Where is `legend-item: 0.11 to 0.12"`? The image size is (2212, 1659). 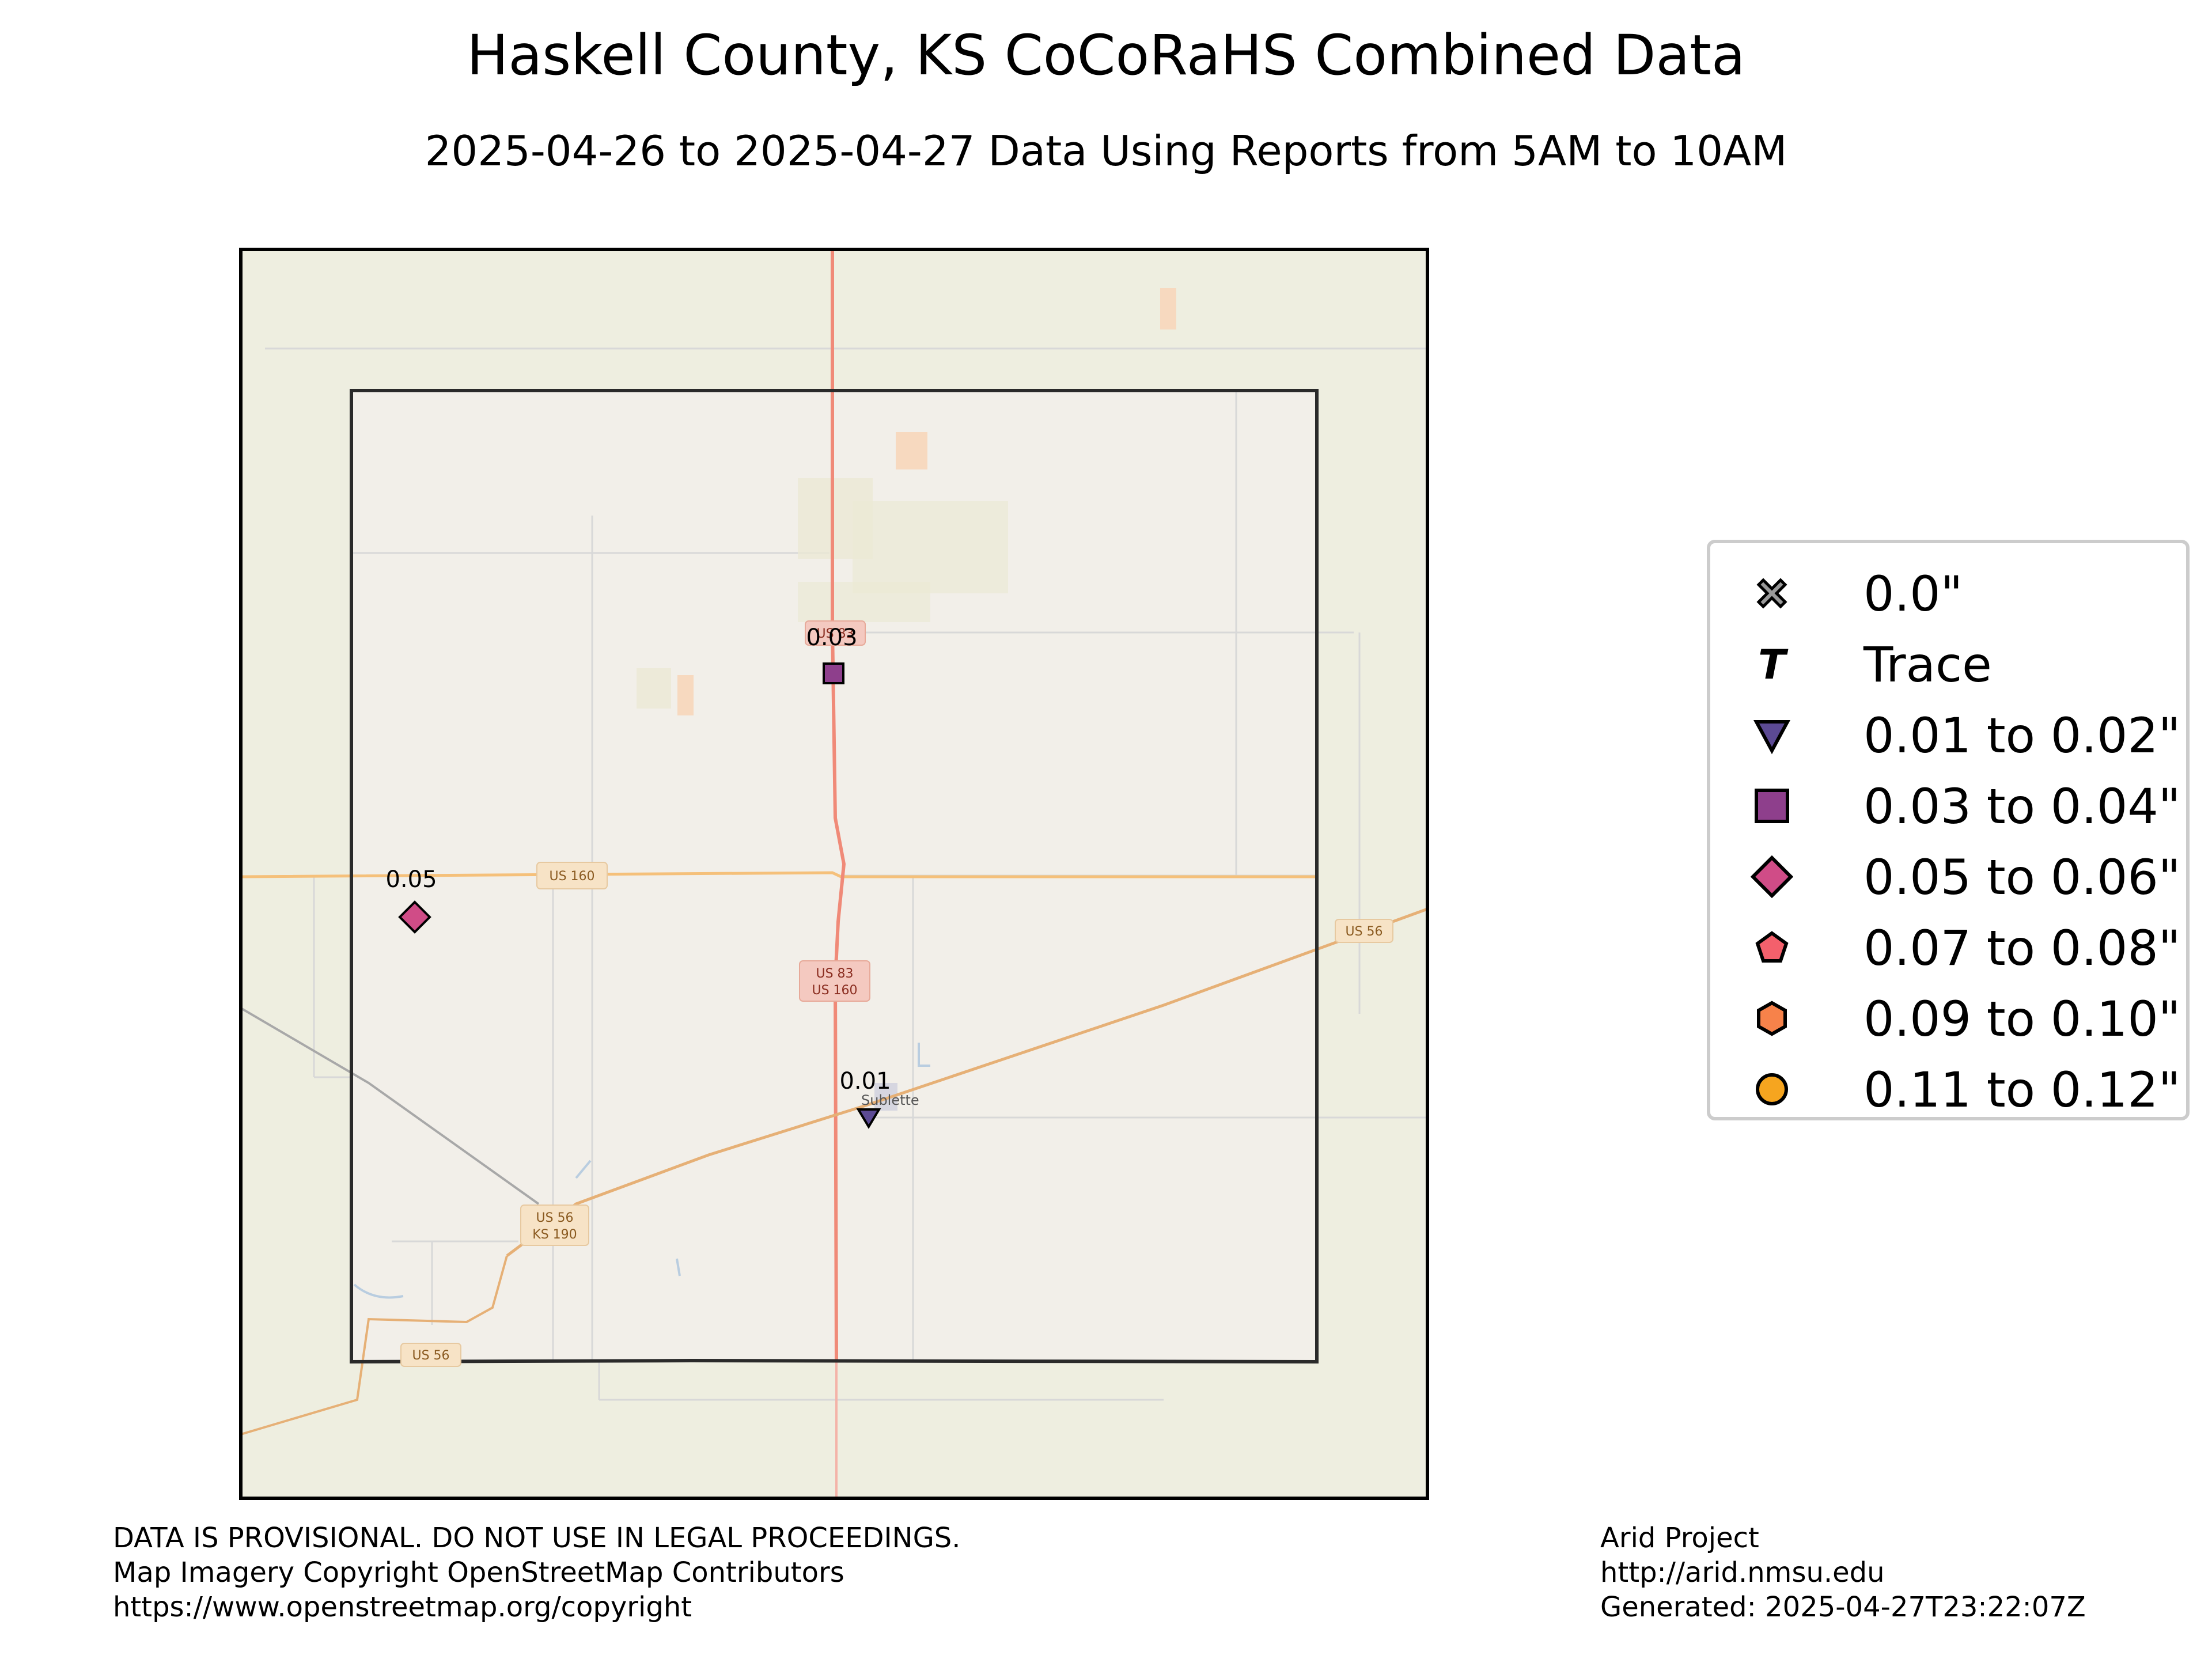
legend-item: 0.11 to 0.12" is located at coordinates (1948, 1087).